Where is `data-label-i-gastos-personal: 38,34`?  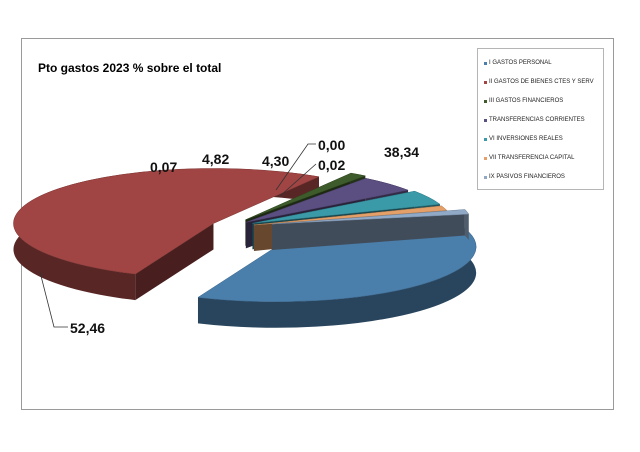 data-label-i-gastos-personal: 38,34 is located at coordinates (401, 152).